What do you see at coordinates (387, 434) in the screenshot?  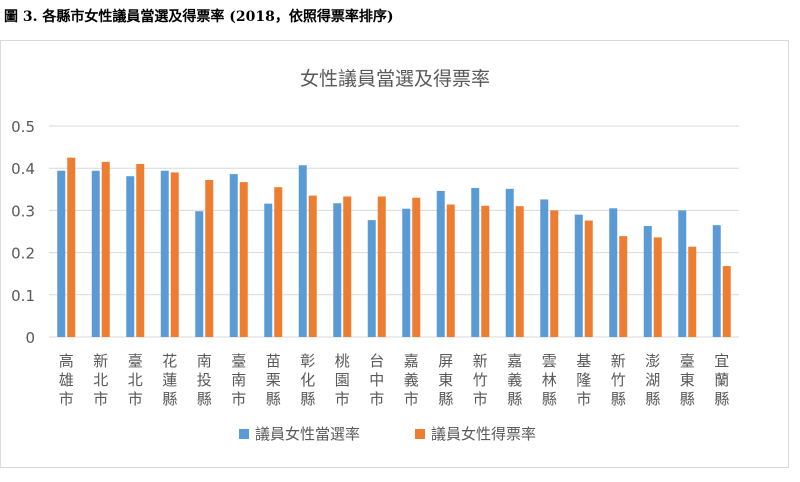 I see `legend: 議員女性當選率 議員女性得票率` at bounding box center [387, 434].